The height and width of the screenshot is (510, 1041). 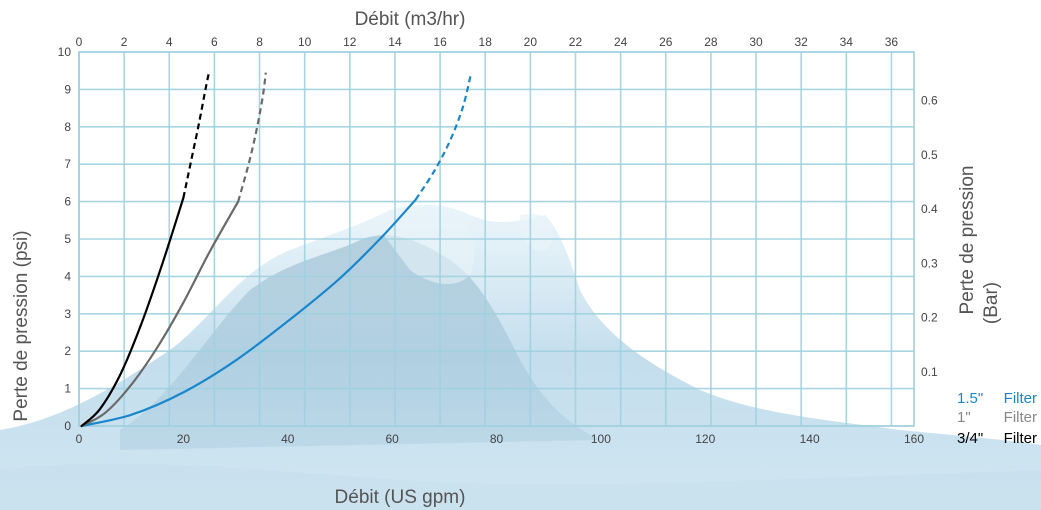 I want to click on x-top-tick-label: 8, so click(x=259, y=42).